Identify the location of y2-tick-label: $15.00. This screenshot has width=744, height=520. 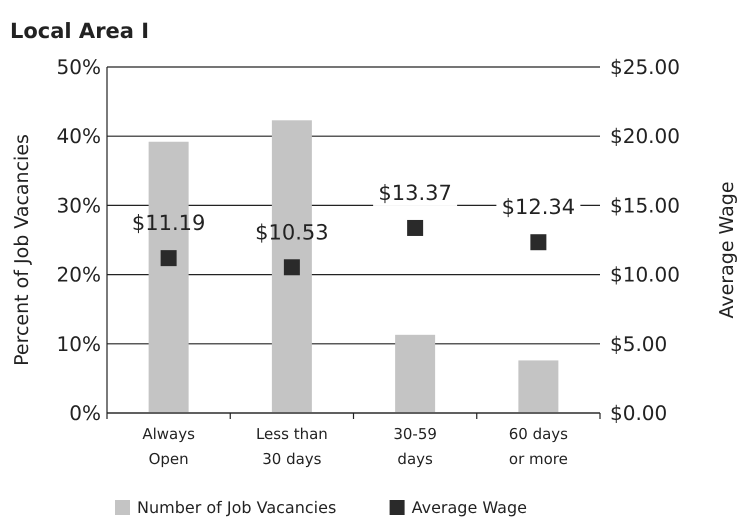
(645, 205).